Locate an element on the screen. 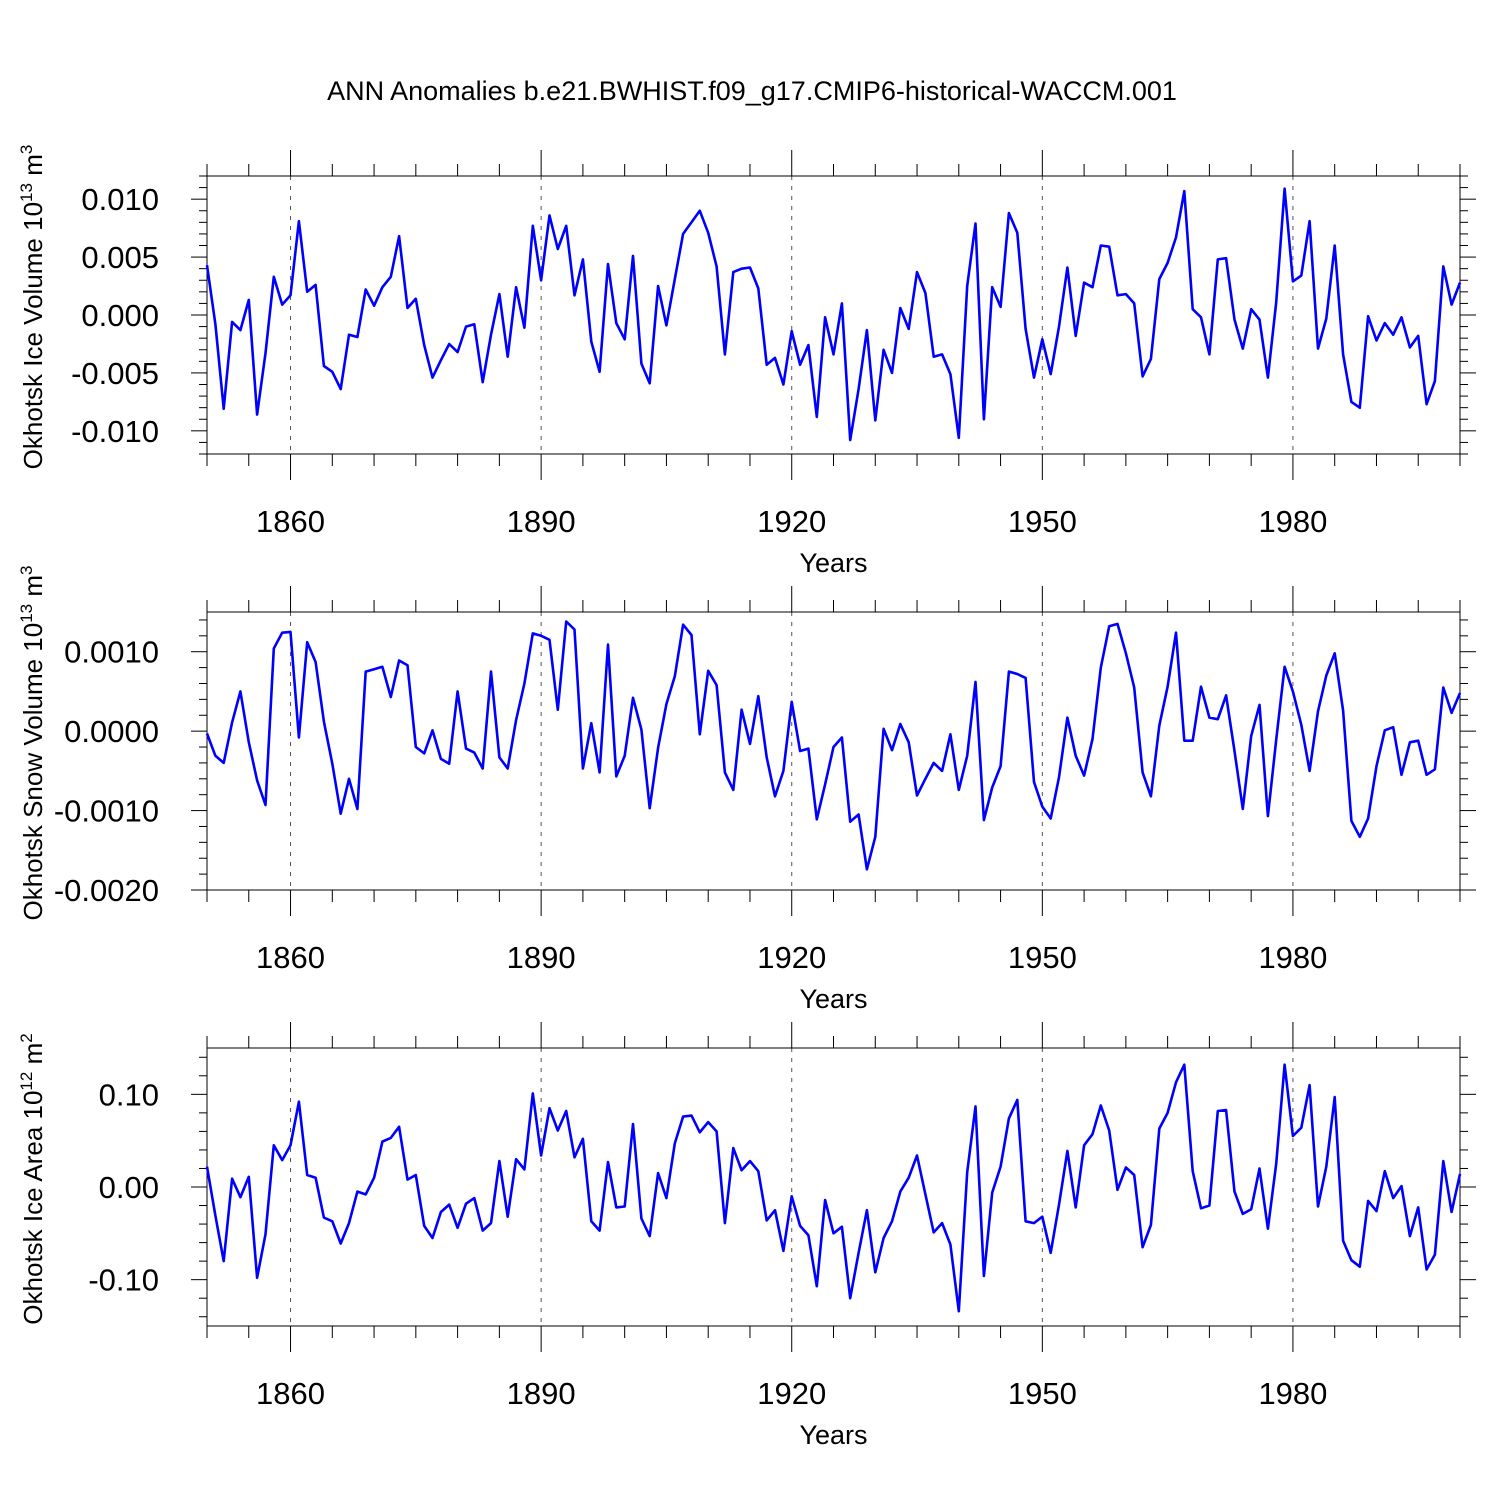 The height and width of the screenshot is (1500, 1500). y-tick-label: -0.0020 is located at coordinates (106, 890).